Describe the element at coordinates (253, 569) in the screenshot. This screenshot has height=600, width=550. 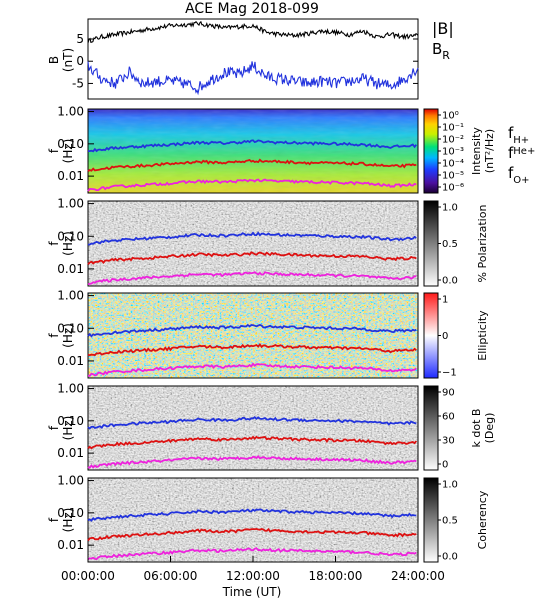
I see `x-axis: 00:00:00 06:00:00 12:00:00 18:00:00 24:00:00` at that location.